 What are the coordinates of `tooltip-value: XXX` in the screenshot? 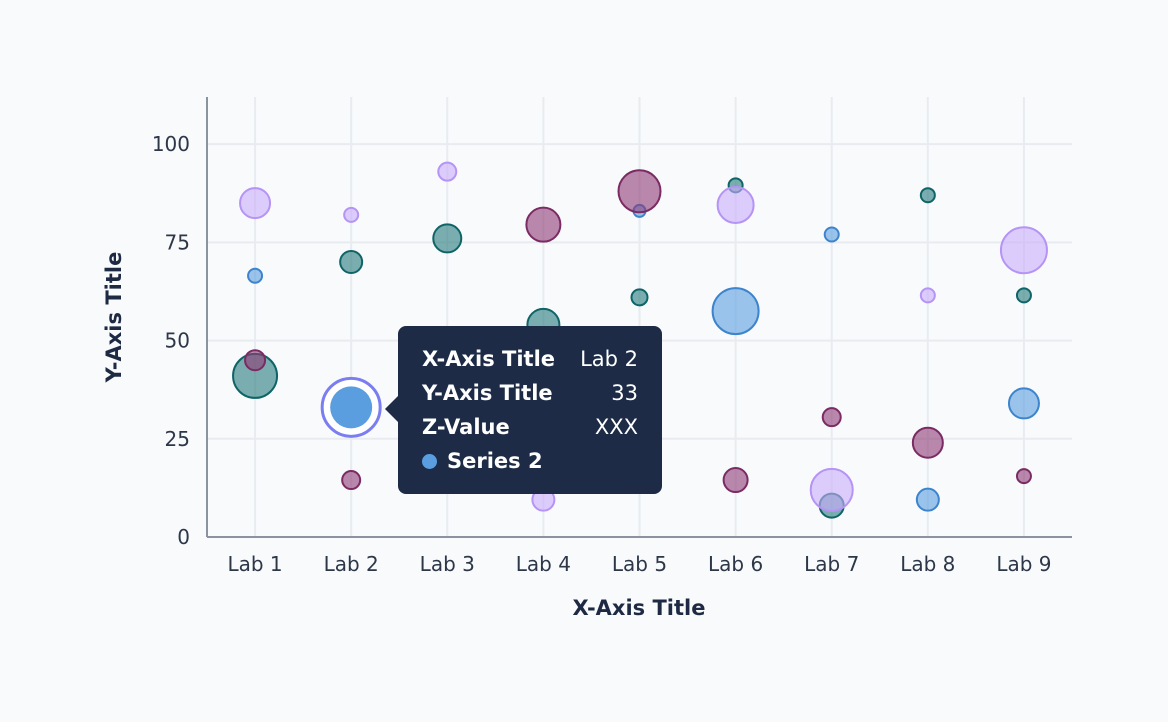 It's located at (616, 427).